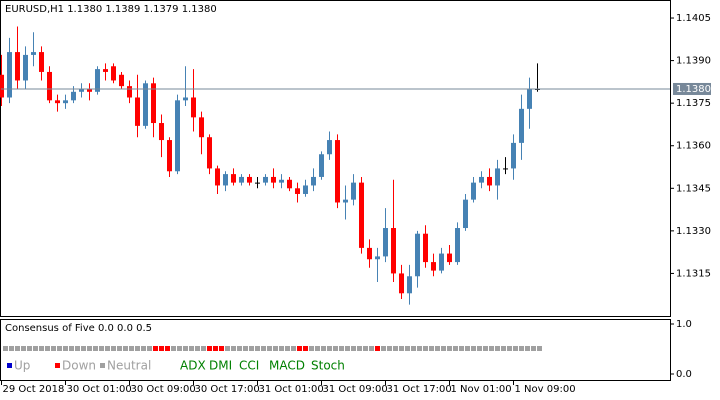  What do you see at coordinates (99, 389) in the screenshot?
I see `x-tick-label: 30 Oct 01:00` at bounding box center [99, 389].